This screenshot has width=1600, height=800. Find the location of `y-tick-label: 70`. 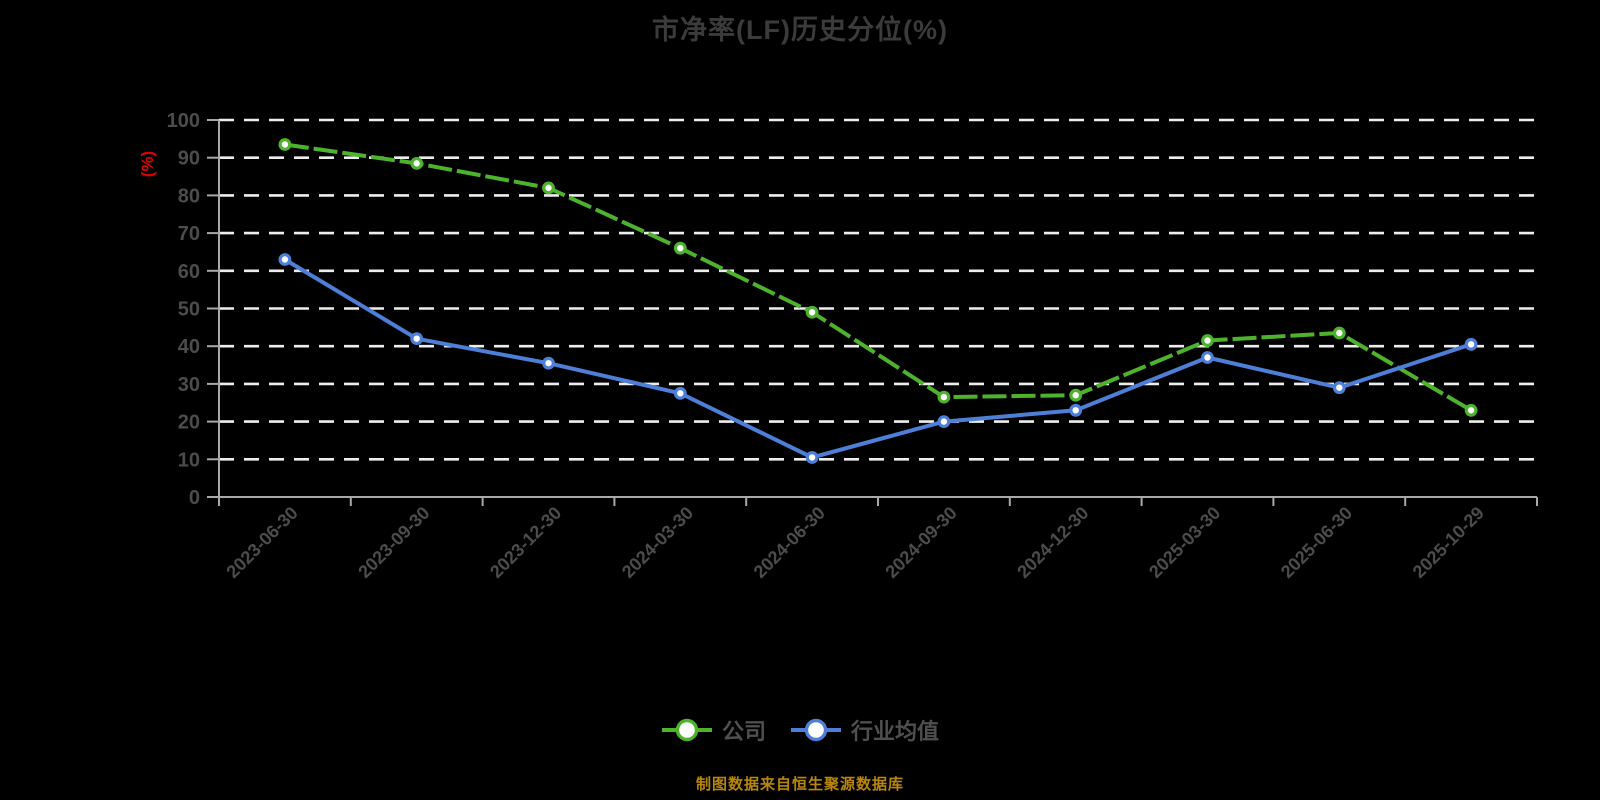

y-tick-label: 70 is located at coordinates (189, 234).